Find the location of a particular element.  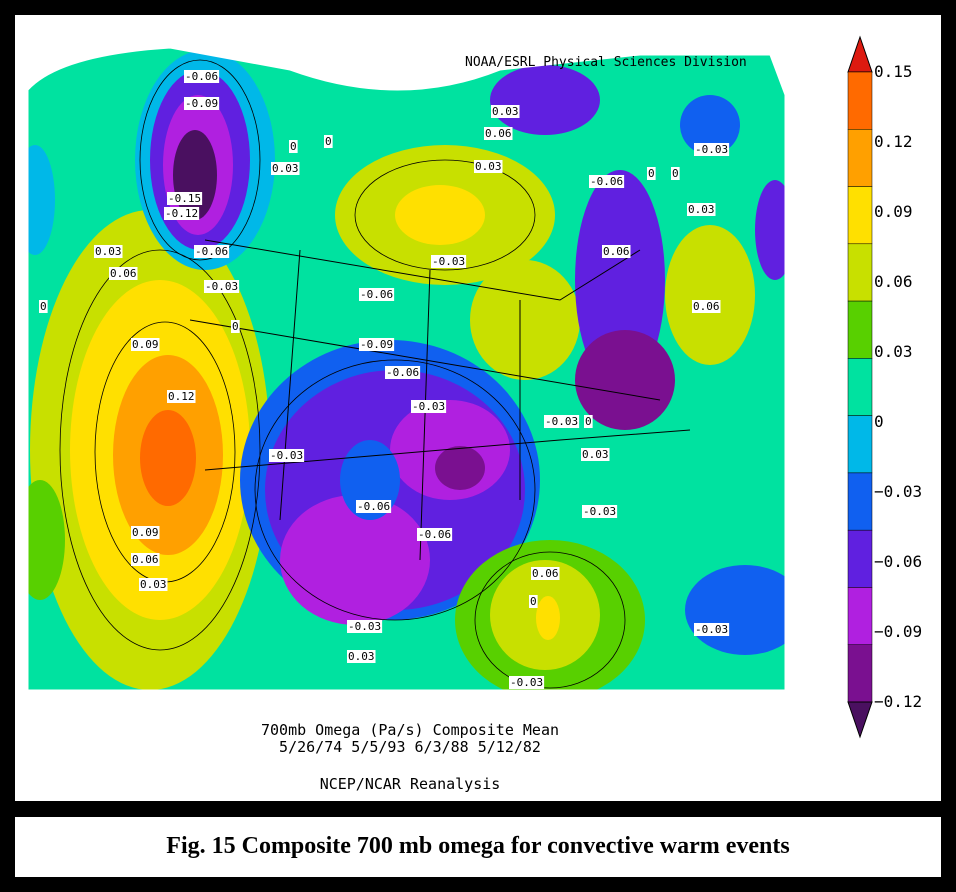

contour-label: 0.09 is located at coordinates (145, 532).